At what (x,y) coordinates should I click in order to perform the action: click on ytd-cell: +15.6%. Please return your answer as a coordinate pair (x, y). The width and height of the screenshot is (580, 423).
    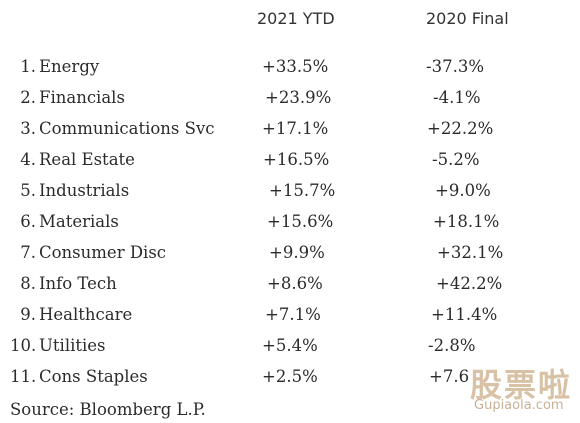
    Looking at the image, I should click on (300, 221).